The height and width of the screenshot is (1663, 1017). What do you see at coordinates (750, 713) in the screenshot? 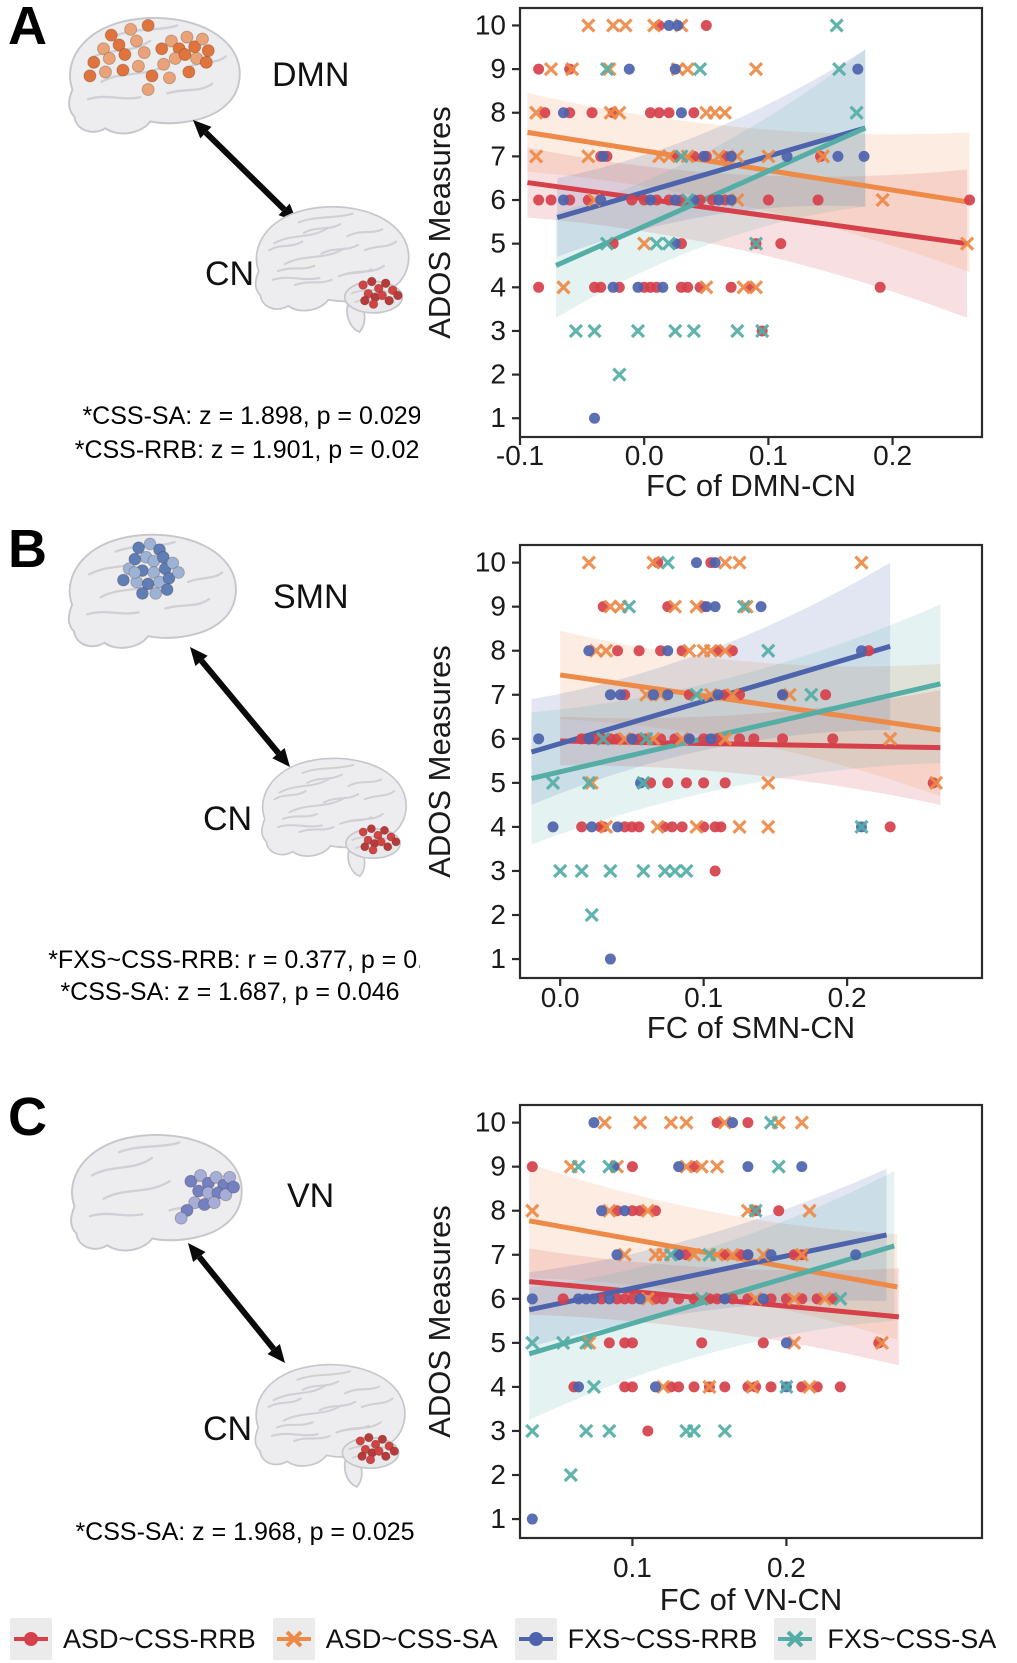
I see `confidence-band-asd~css-sa` at bounding box center [750, 713].